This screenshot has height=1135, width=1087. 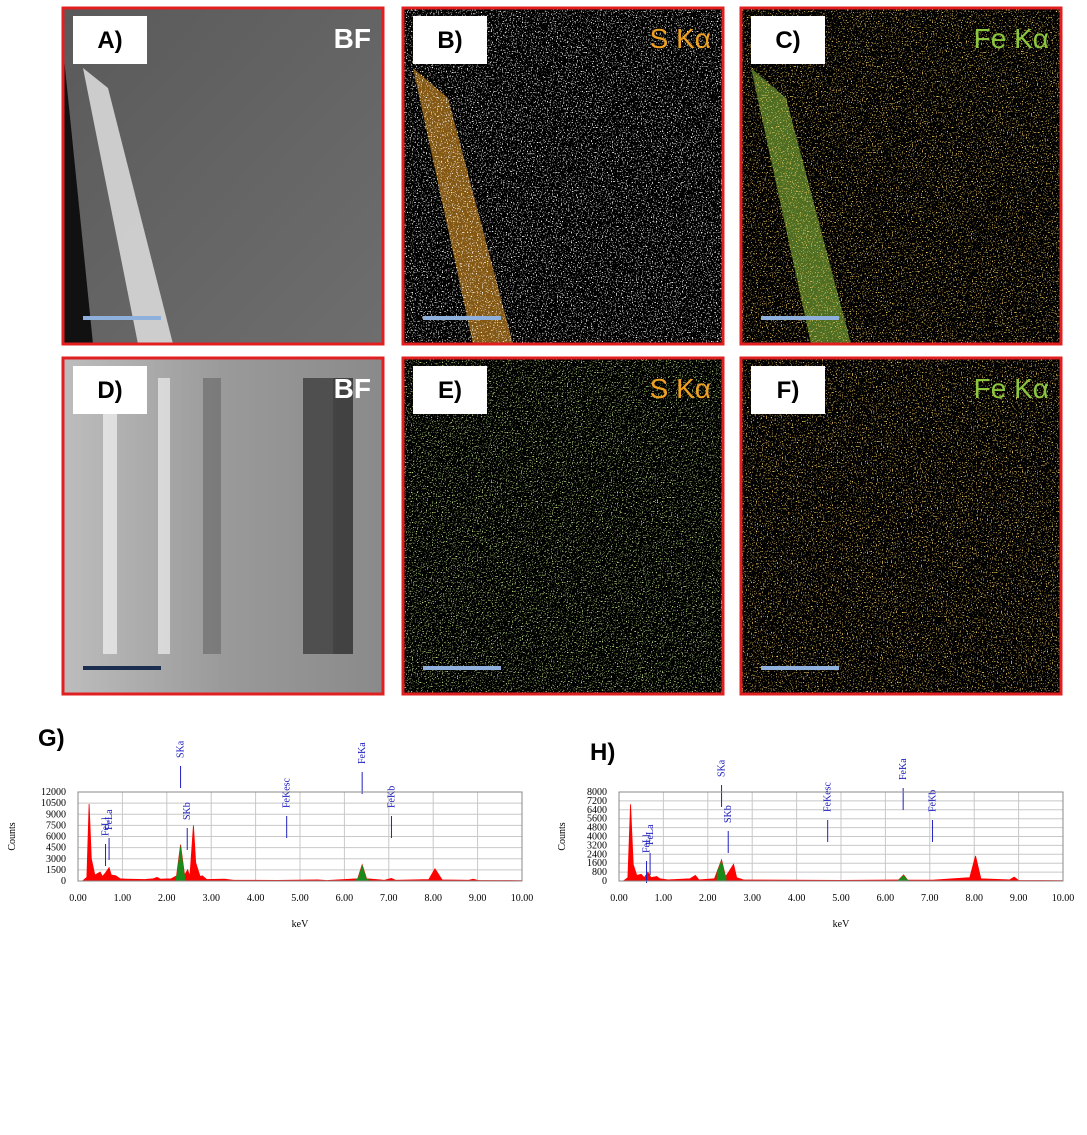 I want to click on y-tick-label: 3200, so click(x=597, y=845).